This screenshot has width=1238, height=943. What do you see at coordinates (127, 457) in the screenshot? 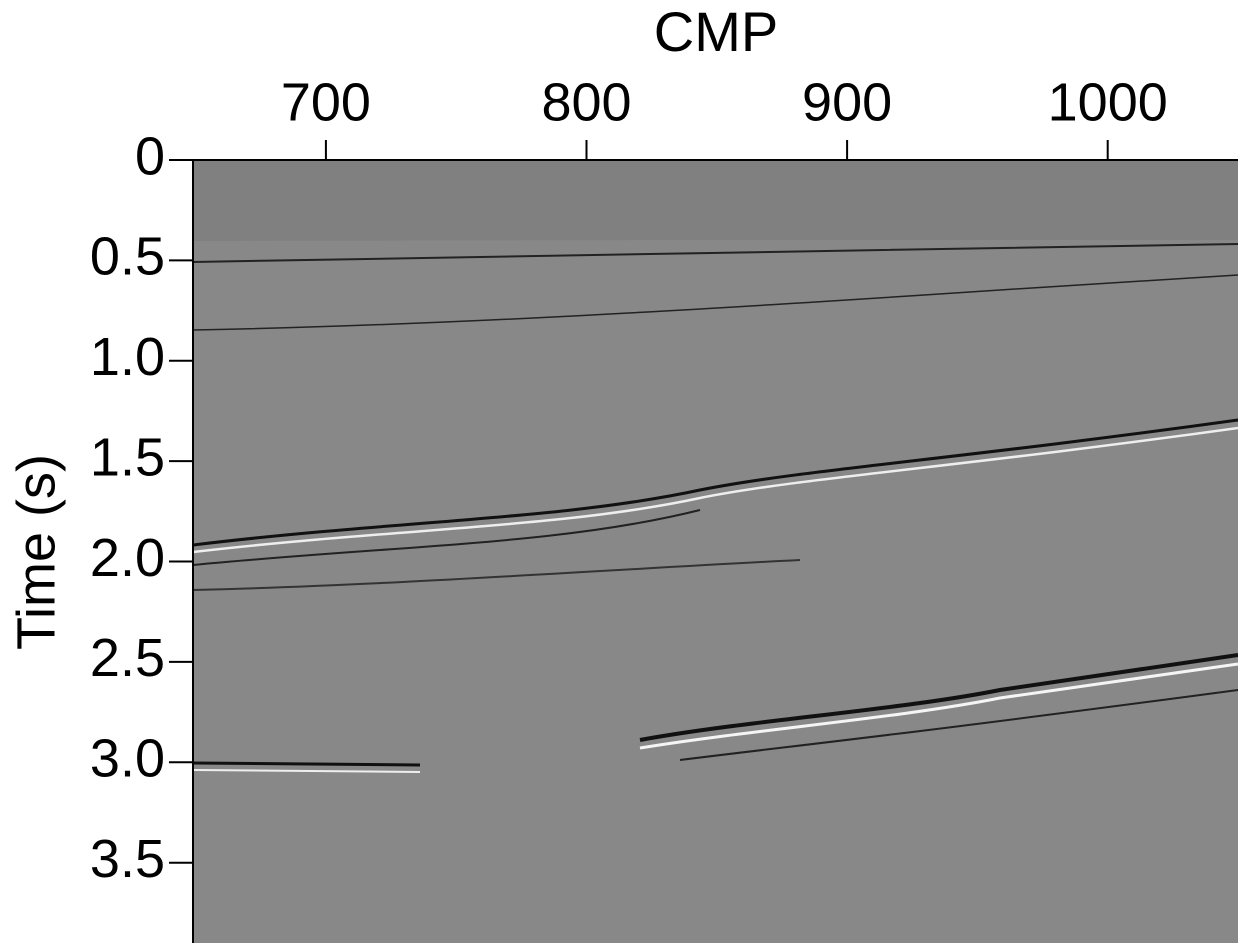
I see `y-tick-label: 1.5` at bounding box center [127, 457].